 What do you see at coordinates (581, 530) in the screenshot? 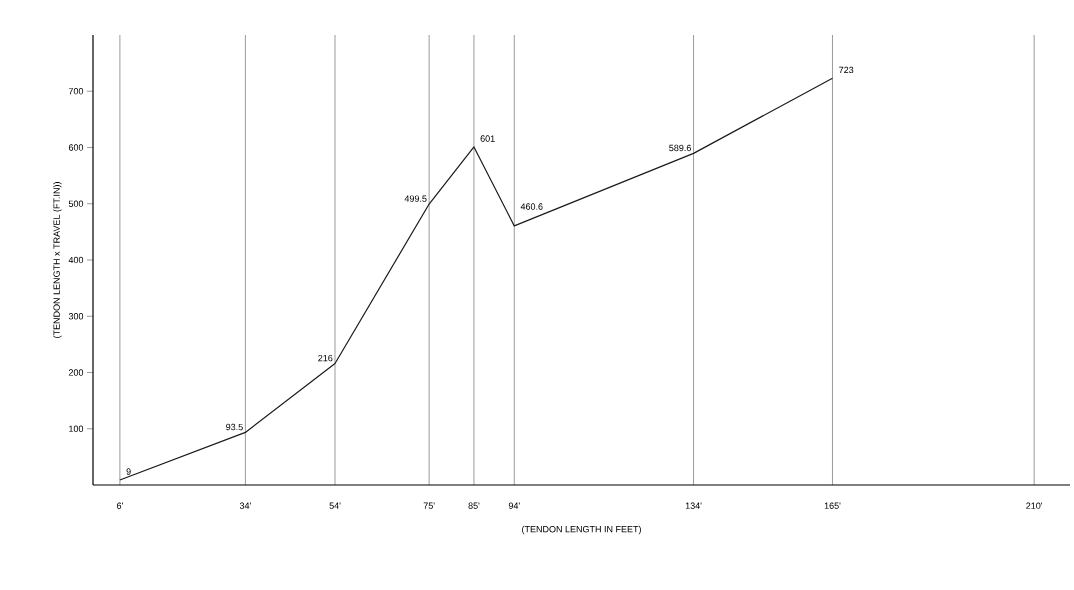
I see `x-axis-title: (TENDON LENGTH IN FEET)` at bounding box center [581, 530].